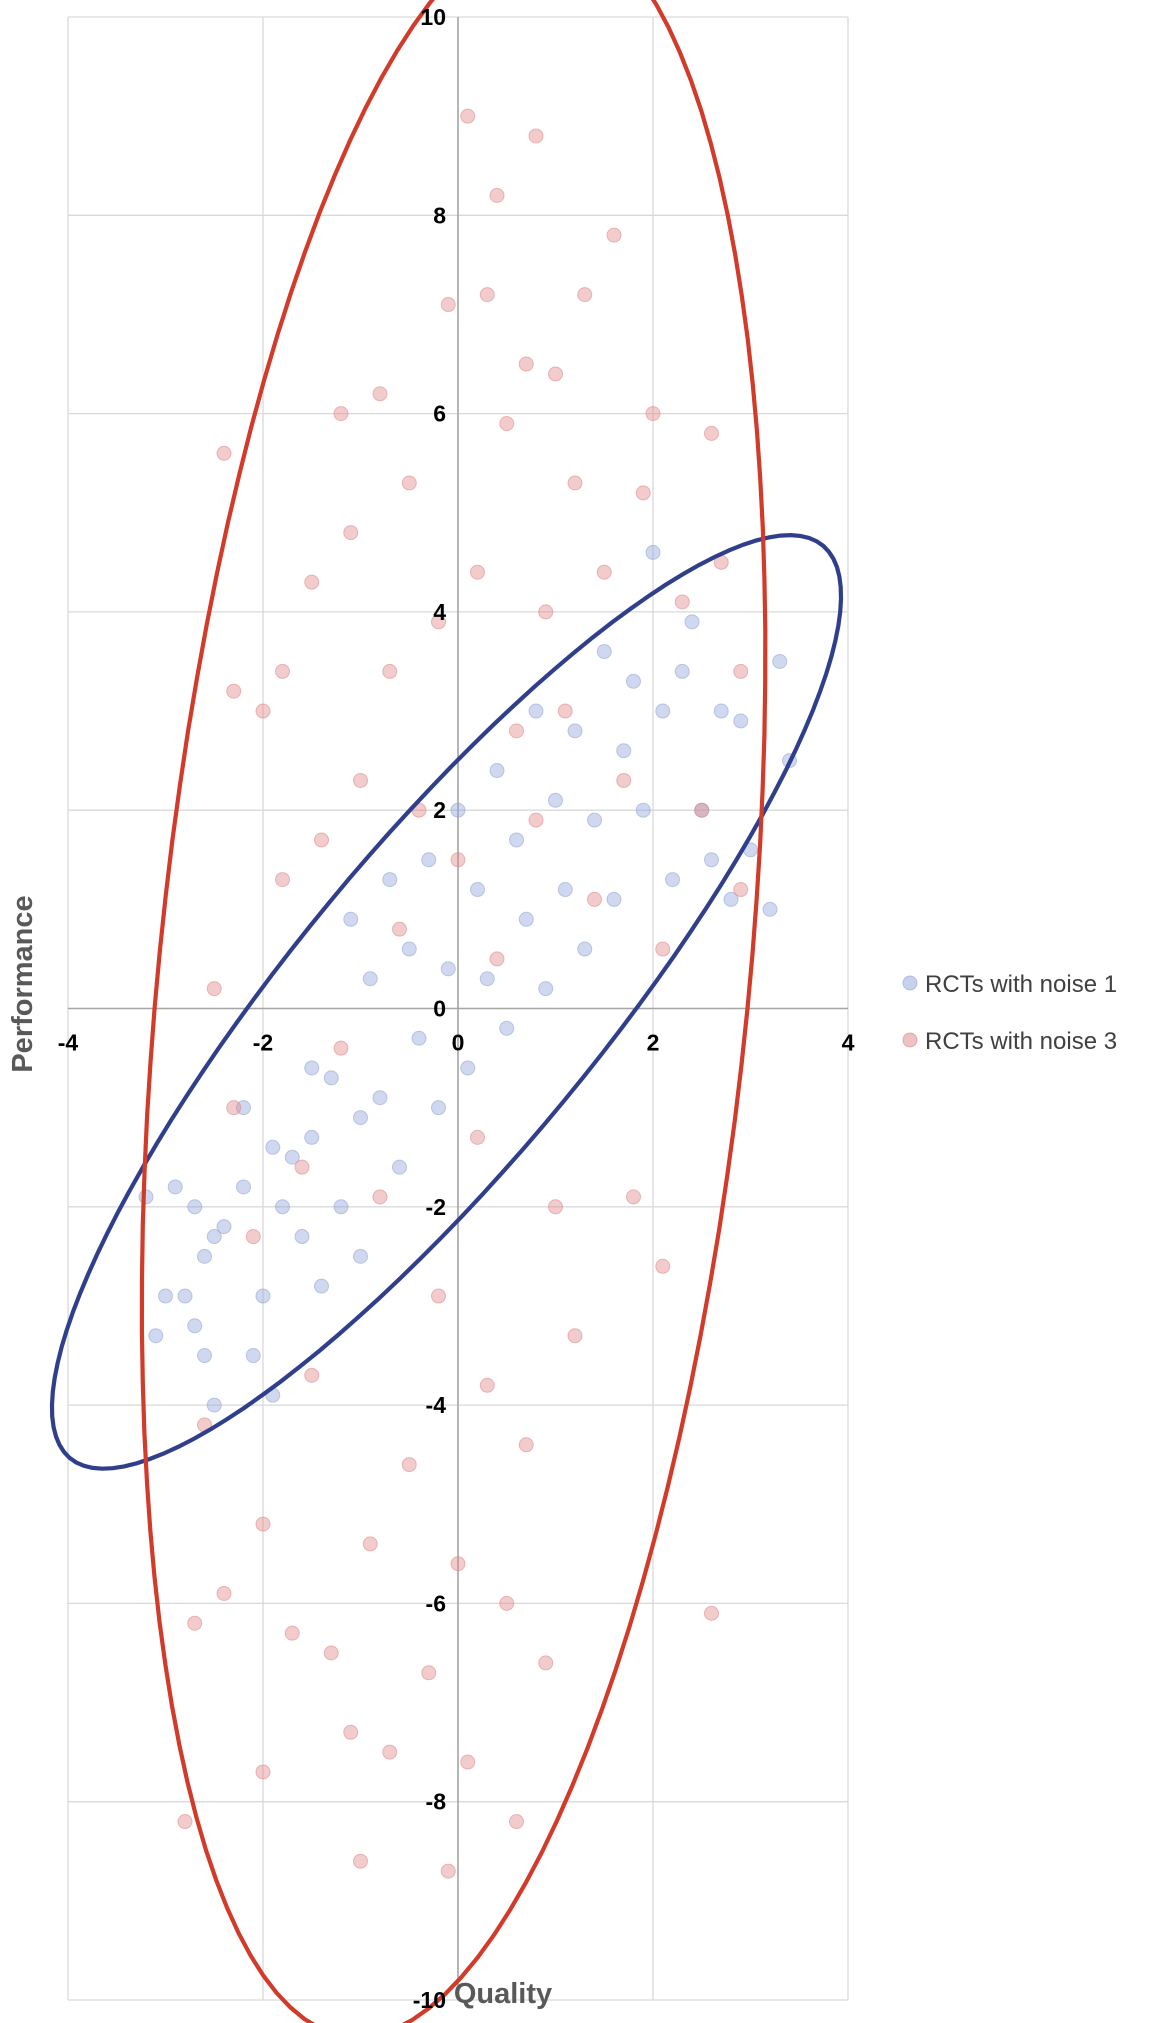 The width and height of the screenshot is (1160, 2023). I want to click on y-tick-label: -4, so click(436, 1405).